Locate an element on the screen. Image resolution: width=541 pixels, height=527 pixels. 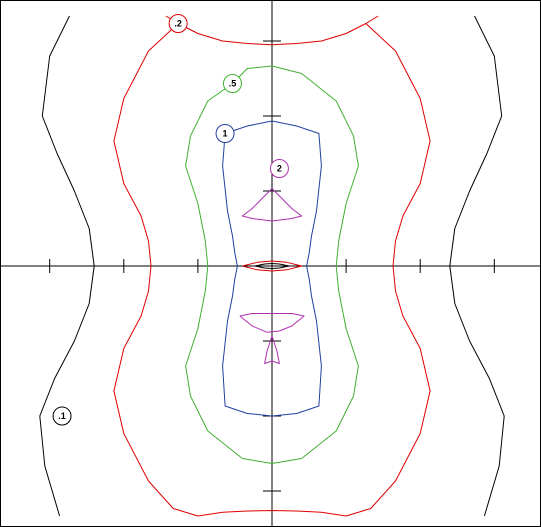
contour-label-text-0: .1 is located at coordinates (62, 416).